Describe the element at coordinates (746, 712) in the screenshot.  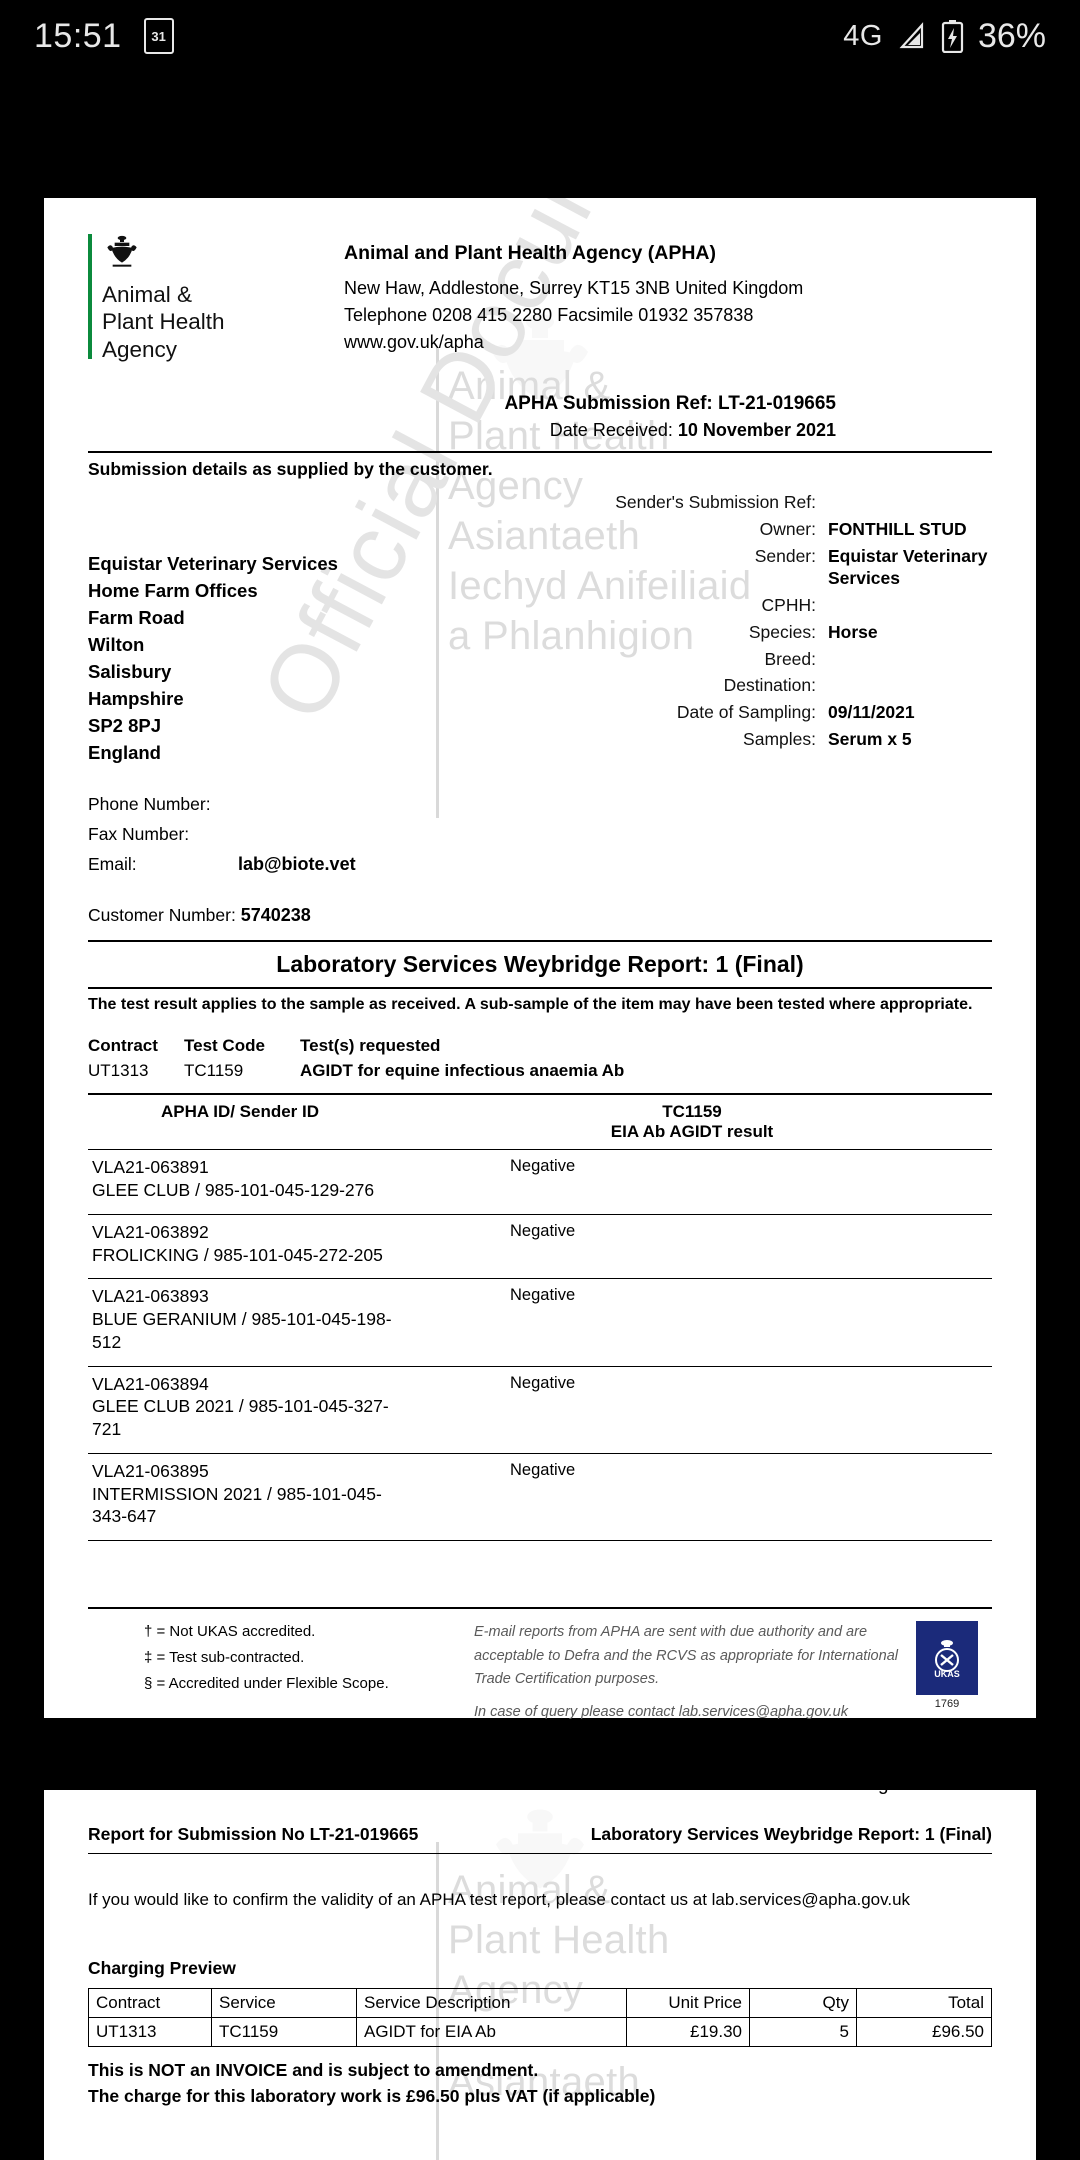
I see `field-label: Date of Sampling:` at that location.